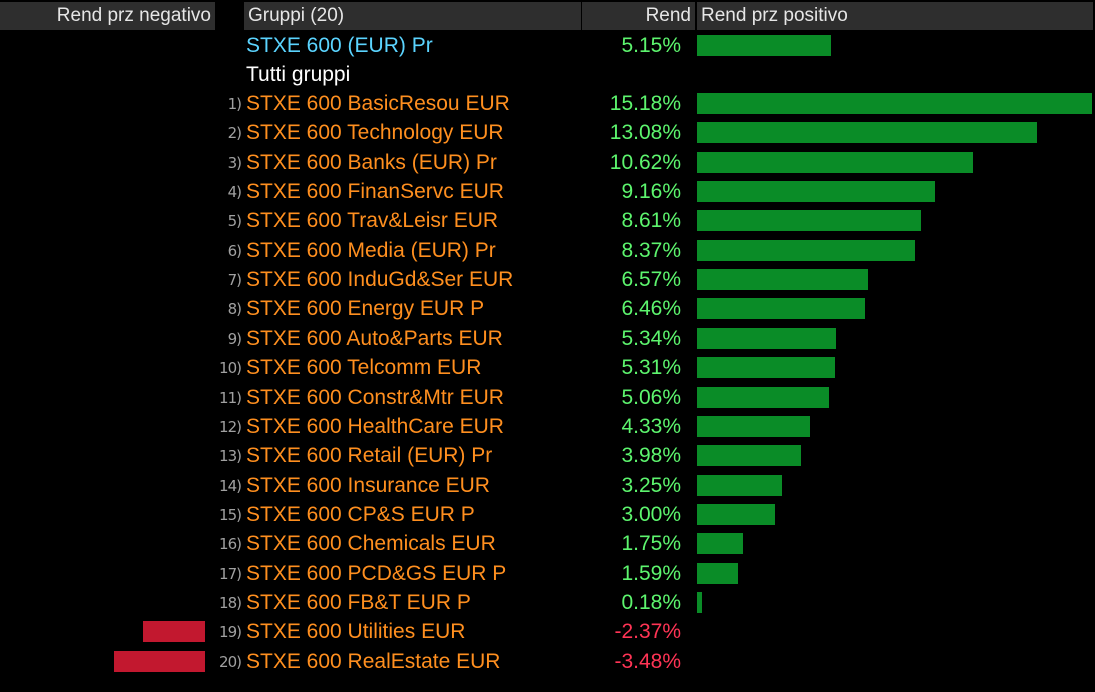 The height and width of the screenshot is (692, 1095). What do you see at coordinates (547, 279) in the screenshot?
I see `sector-row: 7) STXE 600 InduGd&Ser EUR 6.57%` at bounding box center [547, 279].